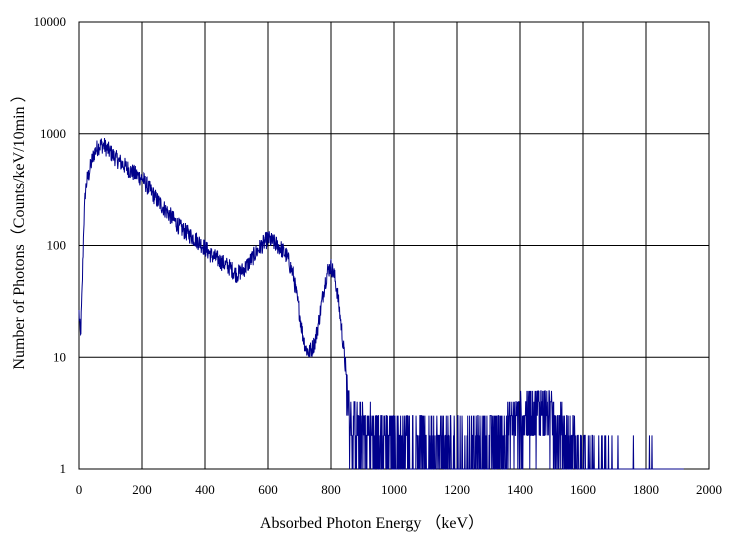 The width and height of the screenshot is (732, 556). What do you see at coordinates (53, 133) in the screenshot?
I see `y-tick-label: 1000` at bounding box center [53, 133].